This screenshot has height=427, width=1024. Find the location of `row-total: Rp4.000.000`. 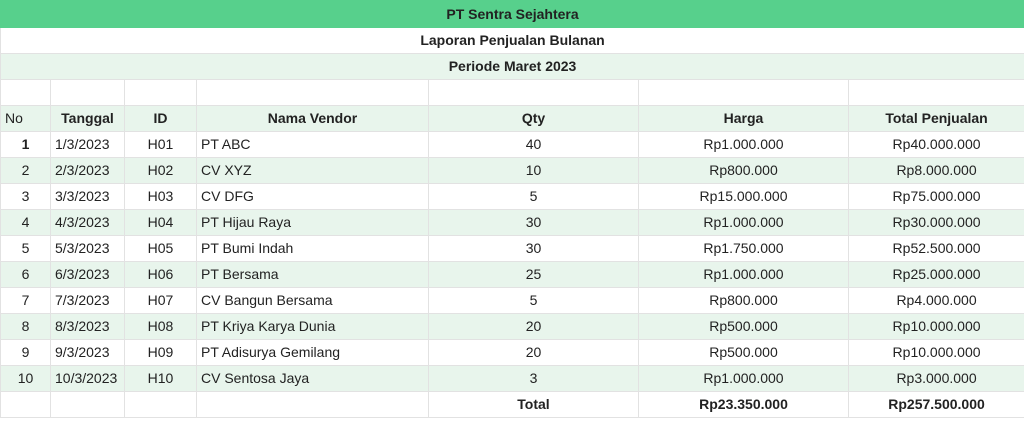

row-total: Rp4.000.000 is located at coordinates (935, 300).